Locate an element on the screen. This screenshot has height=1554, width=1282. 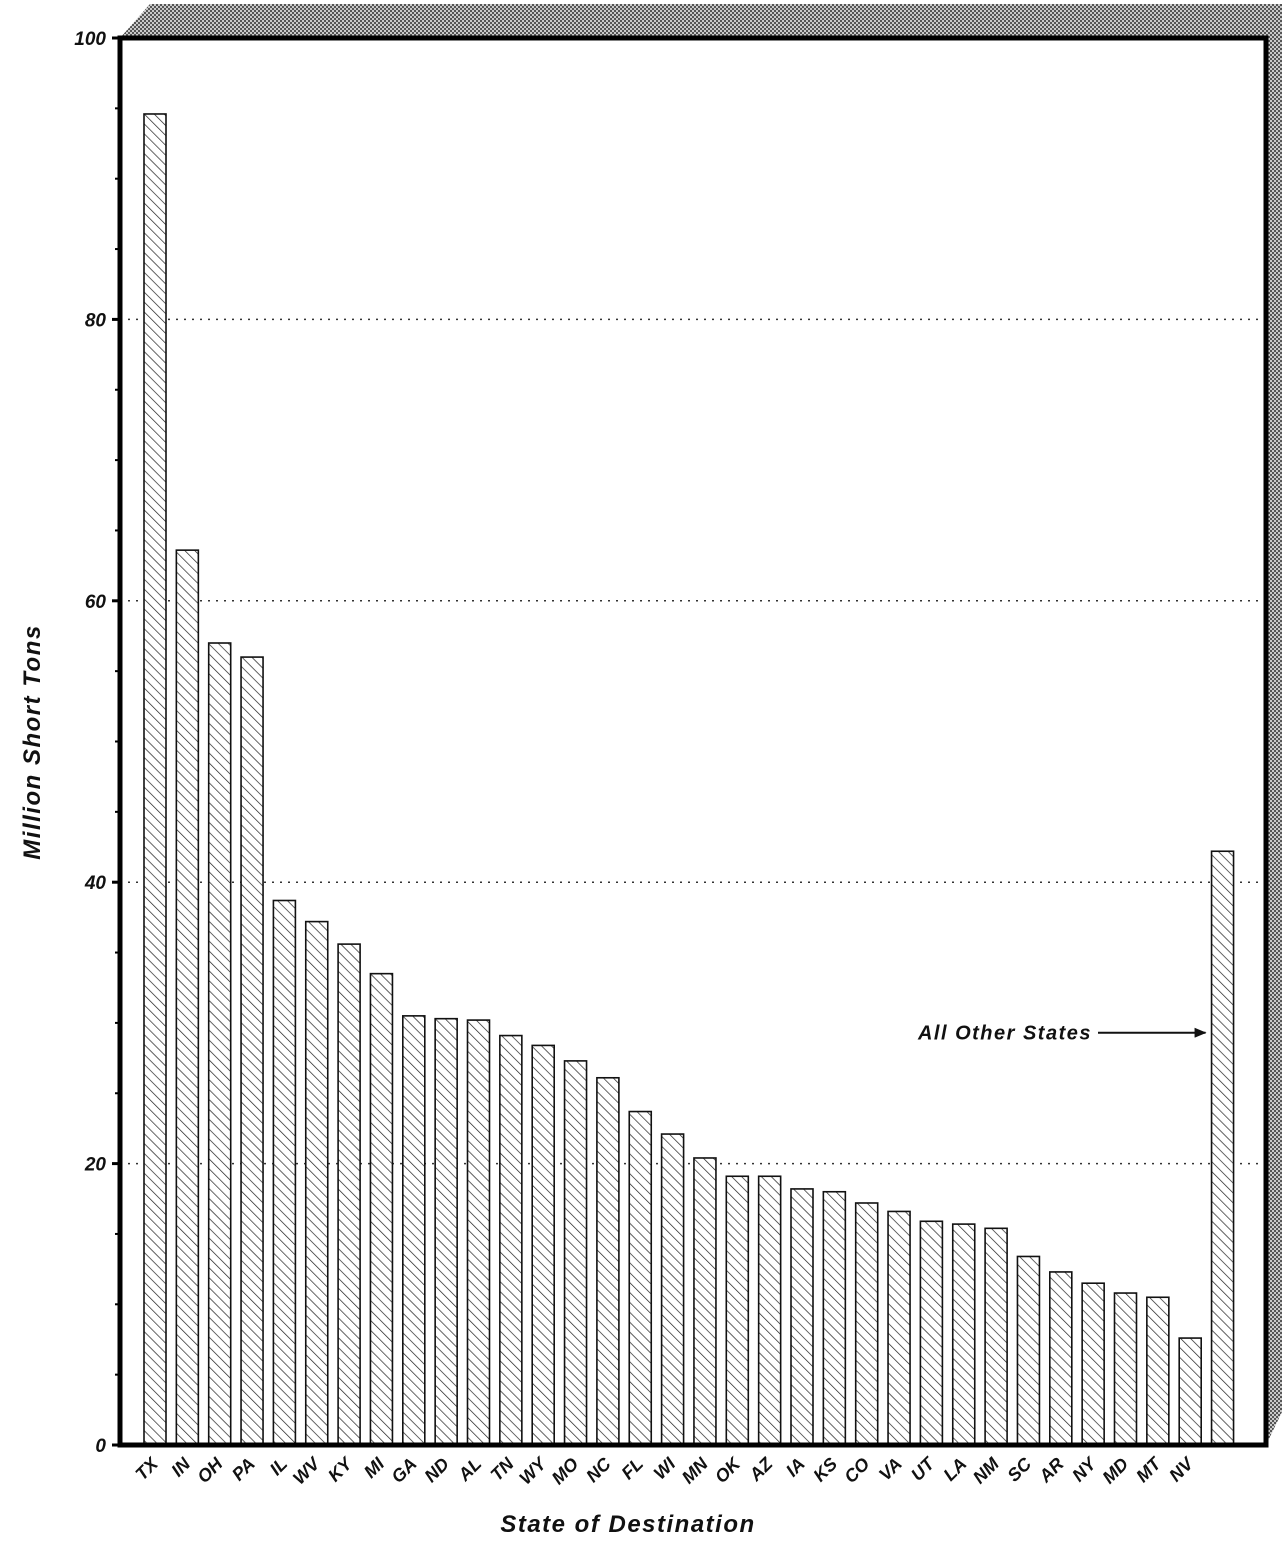
bar-KS is located at coordinates (834, 1318).